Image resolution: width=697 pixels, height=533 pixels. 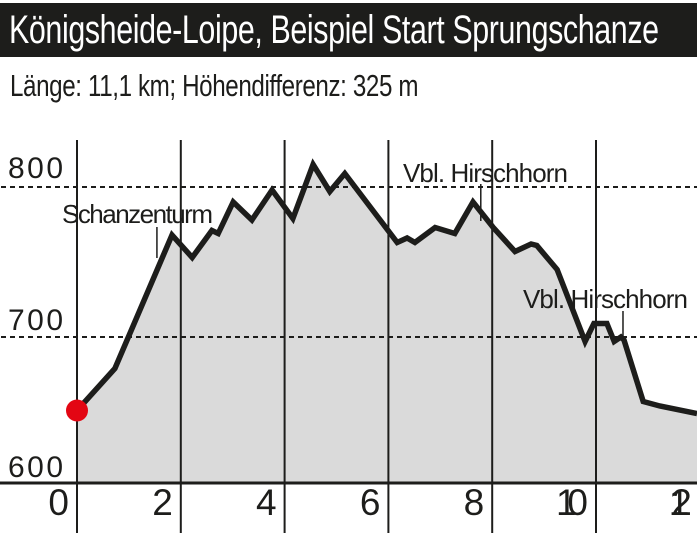 What do you see at coordinates (214, 85) in the screenshot?
I see `chart-subtitle: Länge: 11,1 km; Höhendifferenz: 325 m` at bounding box center [214, 85].